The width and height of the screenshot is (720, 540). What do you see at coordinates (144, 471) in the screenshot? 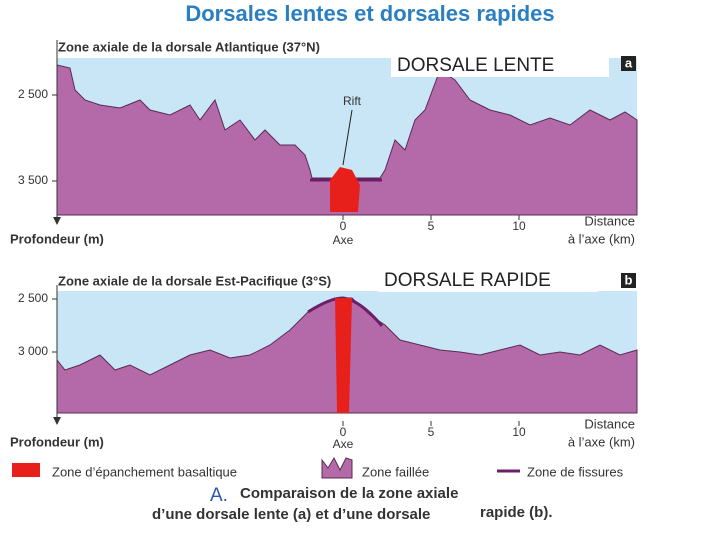
I see `legend-label: Zone d’épanchement basaltique` at bounding box center [144, 471].